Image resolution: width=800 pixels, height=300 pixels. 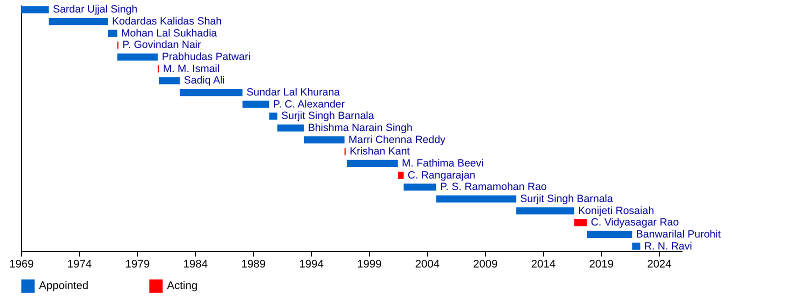 I want to click on x-tick-label: 2004, so click(x=427, y=264).